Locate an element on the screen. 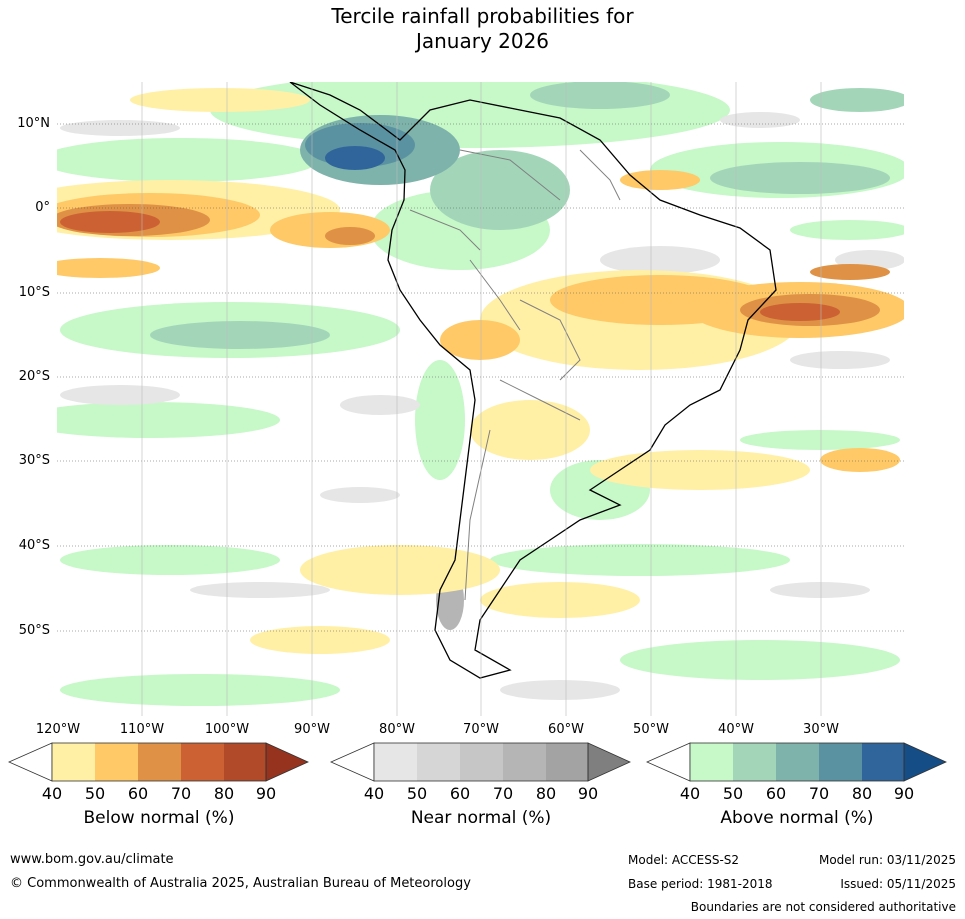 This screenshot has width=965, height=919. above-tick-40: 40 is located at coordinates (690, 793).